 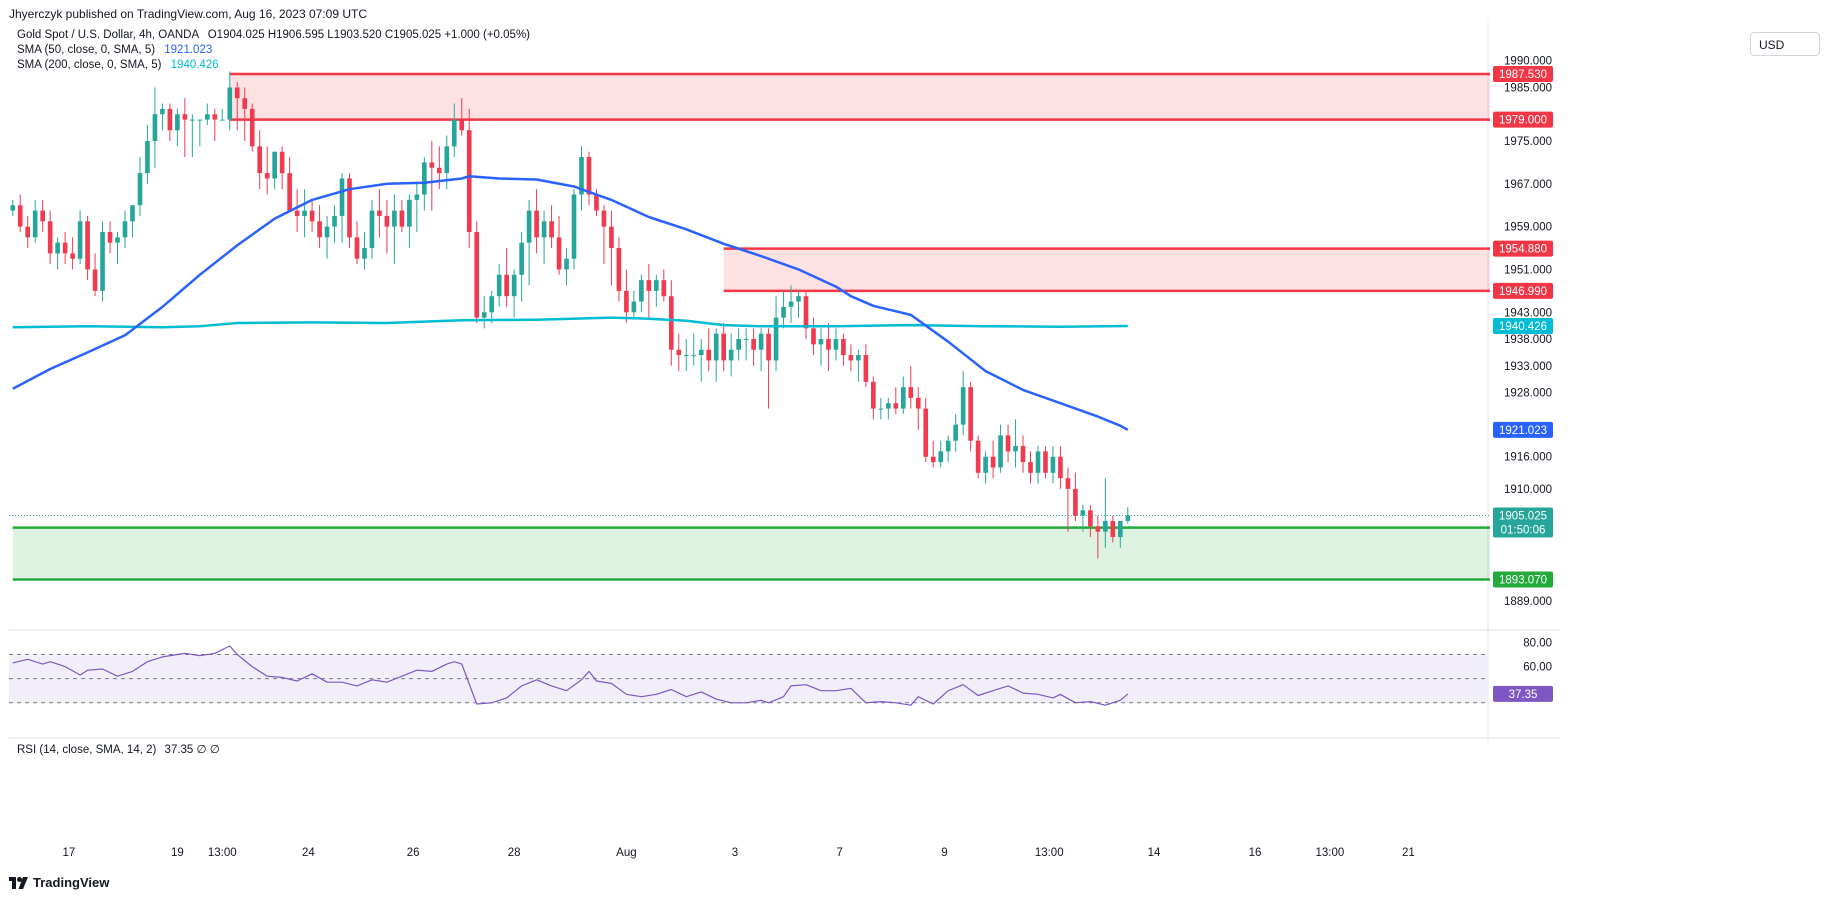 I want to click on resistance-lower-top-price-label-text: 1954.880, so click(x=1523, y=250).